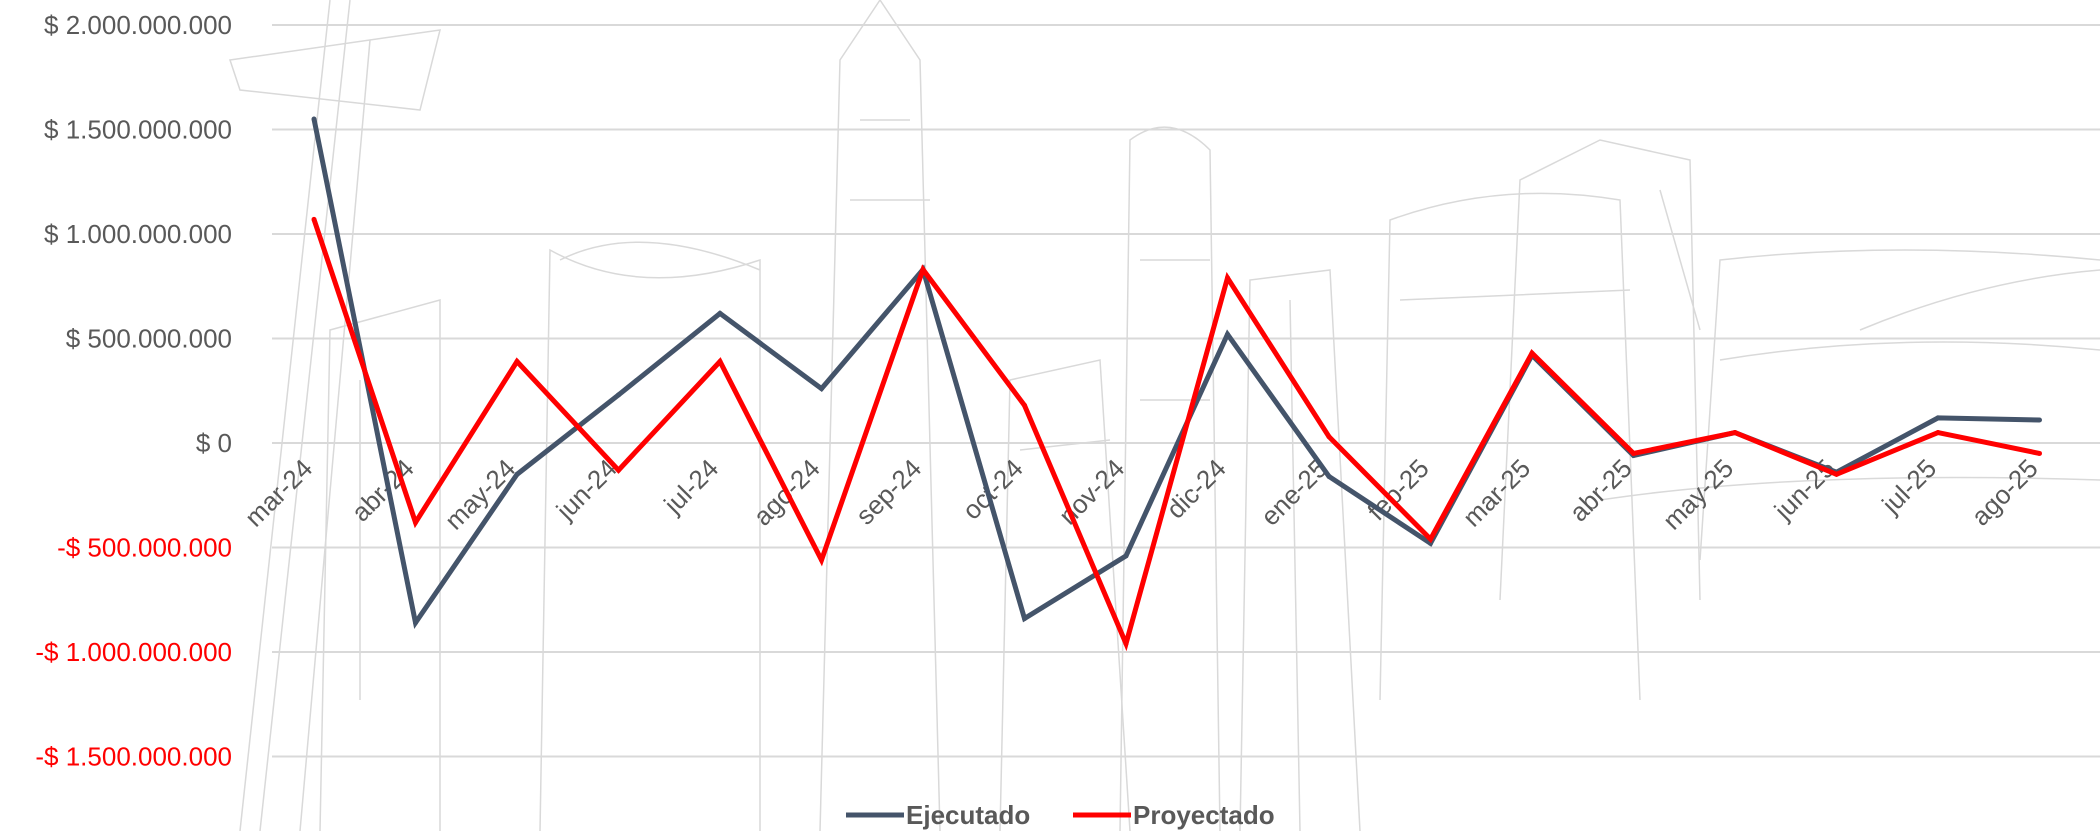 This screenshot has width=2100, height=836. What do you see at coordinates (278, 492) in the screenshot?
I see `x-tick-label: mar-24` at bounding box center [278, 492].